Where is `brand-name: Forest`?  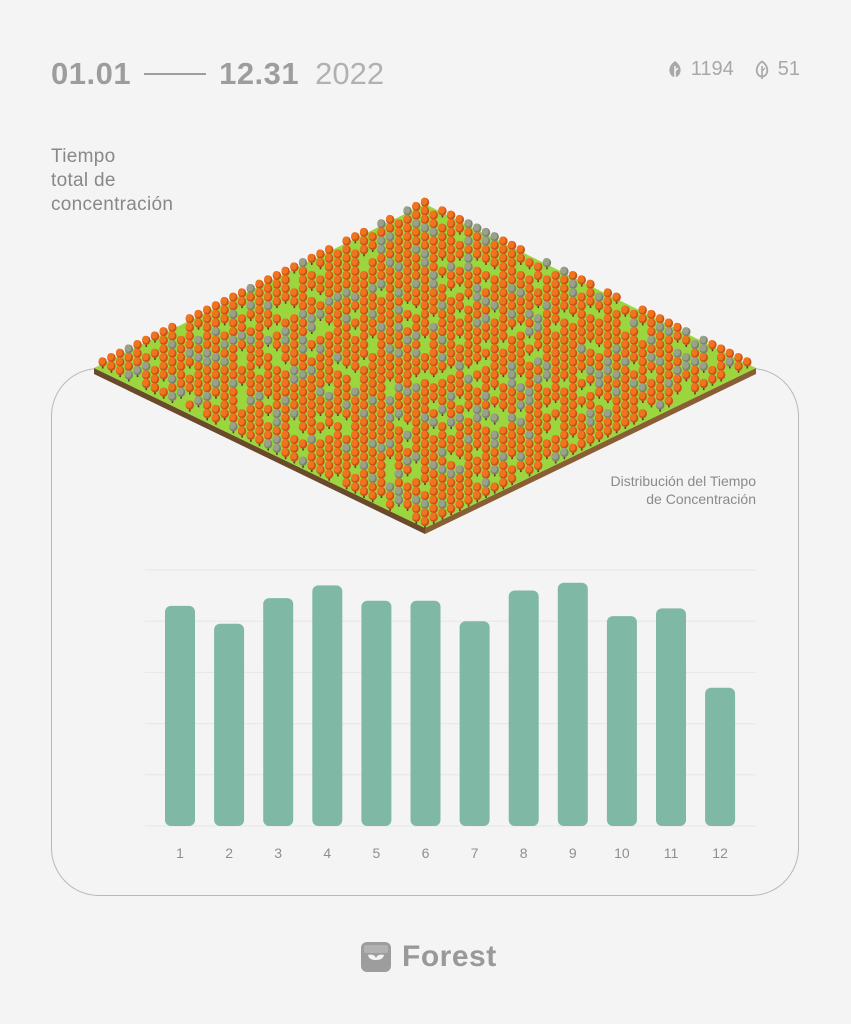
brand-name: Forest is located at coordinates (449, 956).